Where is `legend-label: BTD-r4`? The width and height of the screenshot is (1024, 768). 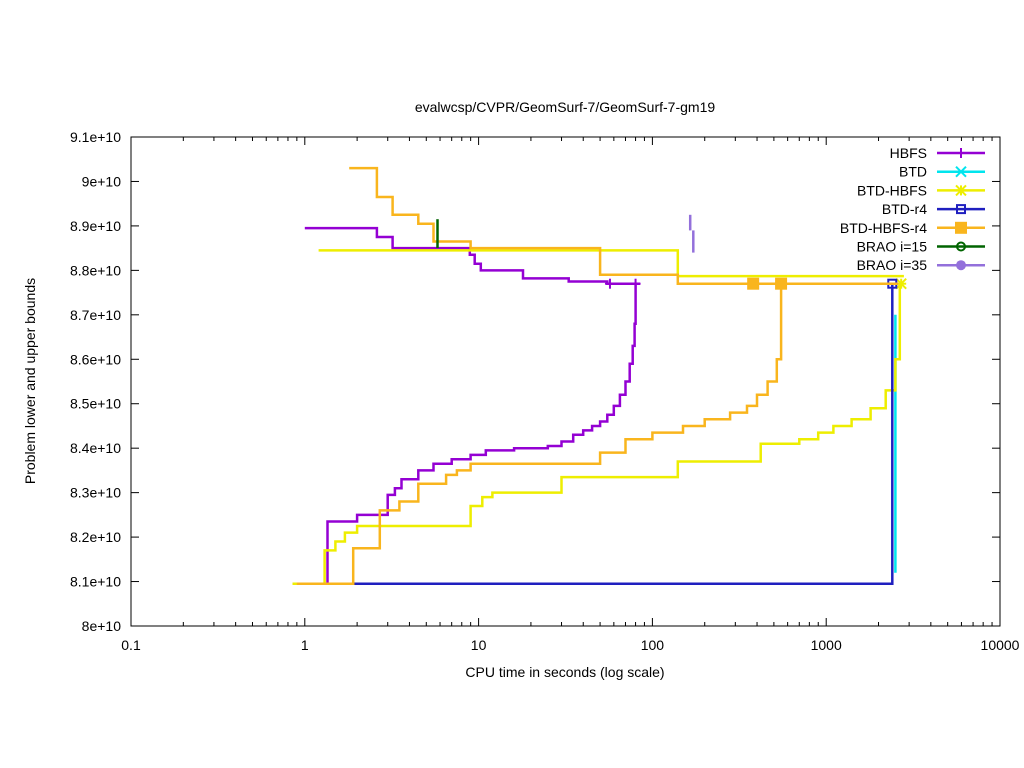
legend-label: BTD-r4 is located at coordinates (904, 209).